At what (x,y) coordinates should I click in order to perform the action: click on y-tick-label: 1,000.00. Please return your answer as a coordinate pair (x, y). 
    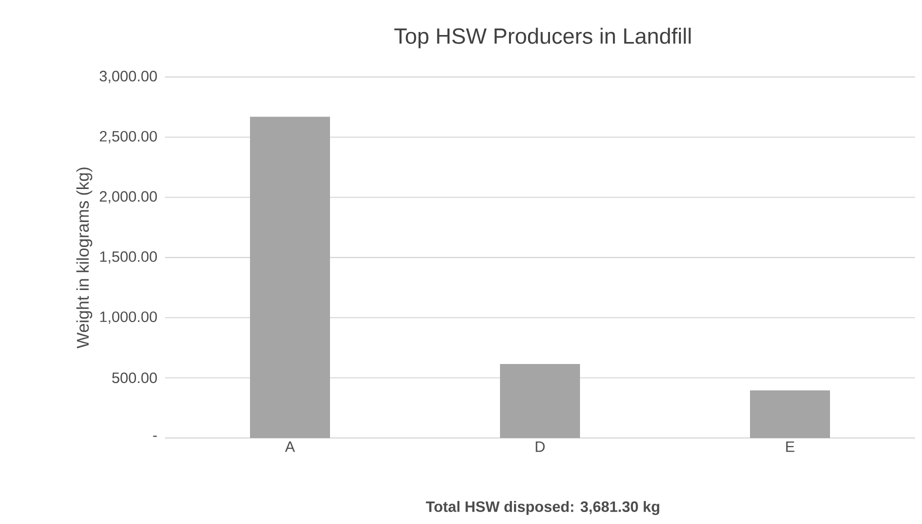
    Looking at the image, I should click on (128, 317).